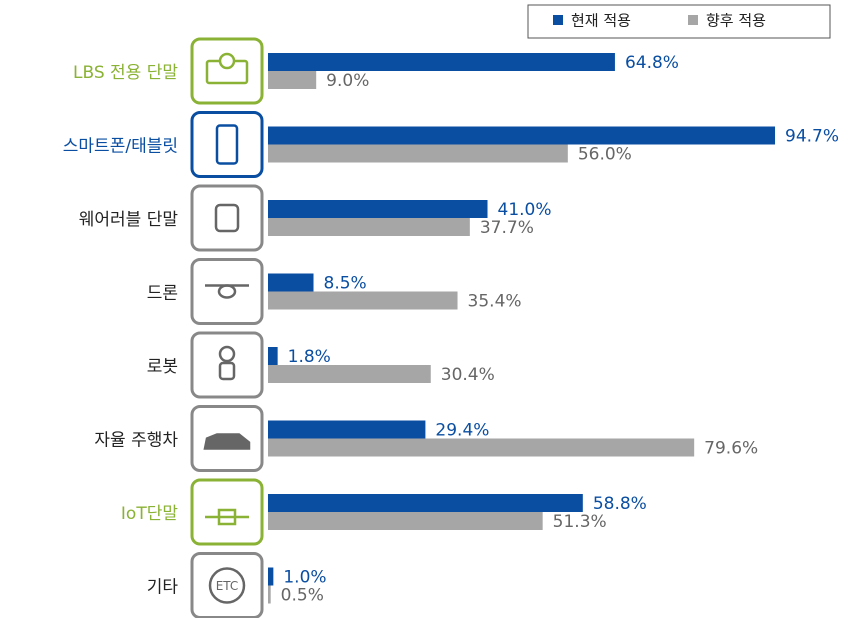  Describe the element at coordinates (525, 210) in the screenshot. I see `value-label: 41.0%` at that location.